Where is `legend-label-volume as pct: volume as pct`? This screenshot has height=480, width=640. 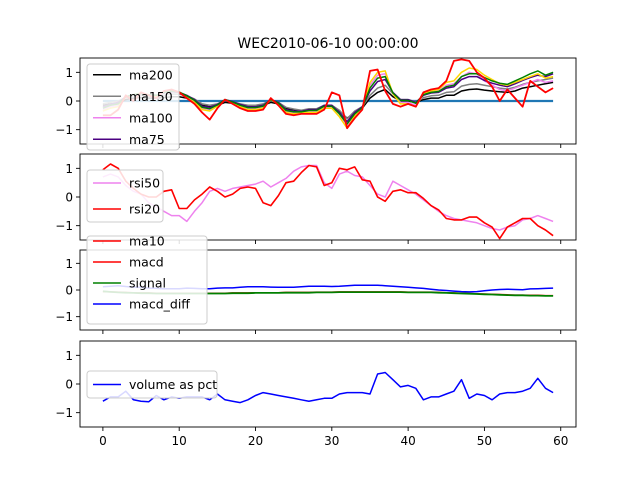
legend-label-volume as pct: volume as pct is located at coordinates (173, 384).